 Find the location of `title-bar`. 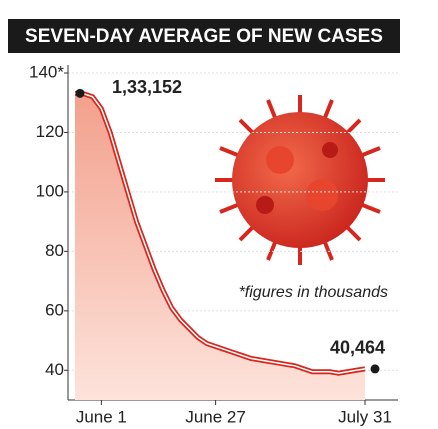

title-bar is located at coordinates (204, 36).